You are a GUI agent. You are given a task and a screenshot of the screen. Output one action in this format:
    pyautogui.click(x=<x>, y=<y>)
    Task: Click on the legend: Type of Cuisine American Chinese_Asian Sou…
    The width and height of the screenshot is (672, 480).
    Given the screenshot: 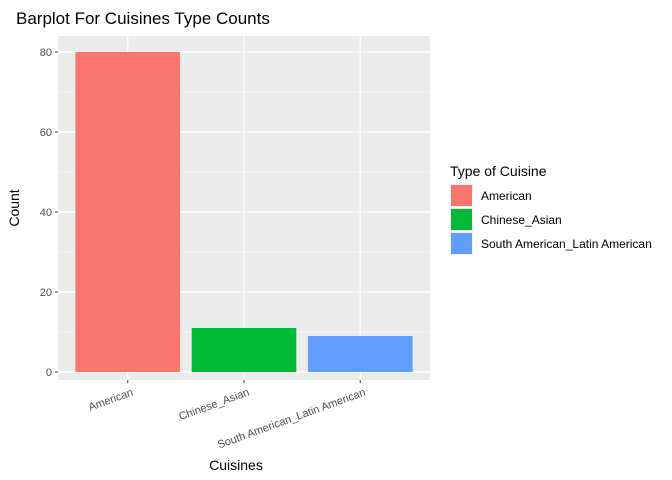 What is the action you would take?
    pyautogui.click(x=551, y=209)
    